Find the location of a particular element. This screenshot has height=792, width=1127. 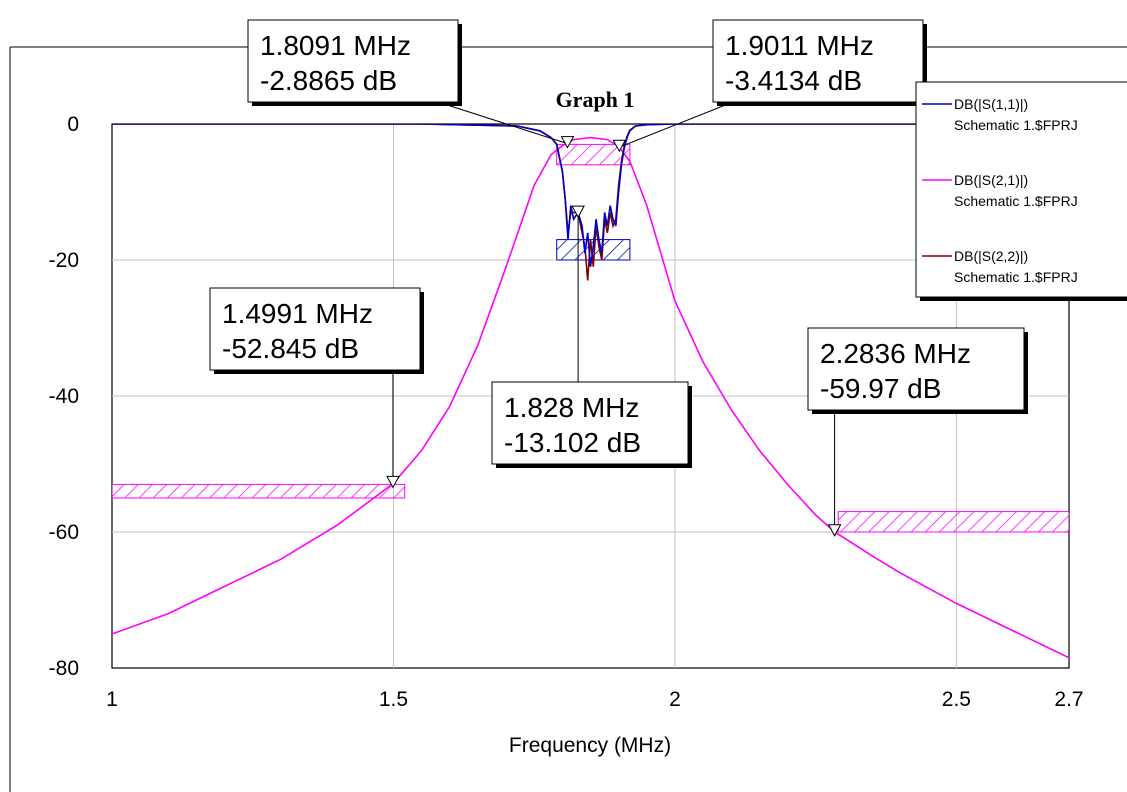

marker-label-frequency: 1.8091 MHz is located at coordinates (335, 45).